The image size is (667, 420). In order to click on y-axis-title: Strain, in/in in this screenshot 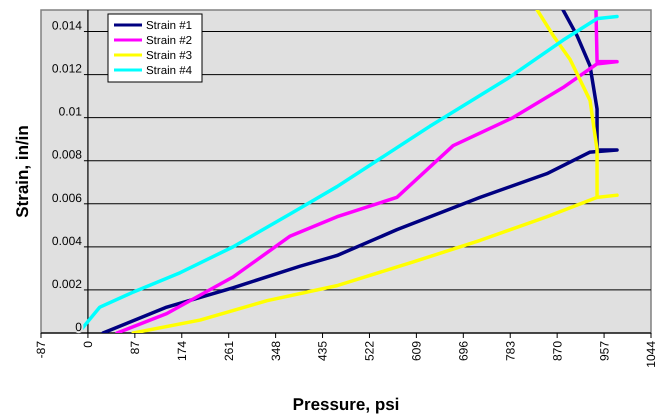, I will do `click(22, 171)`.